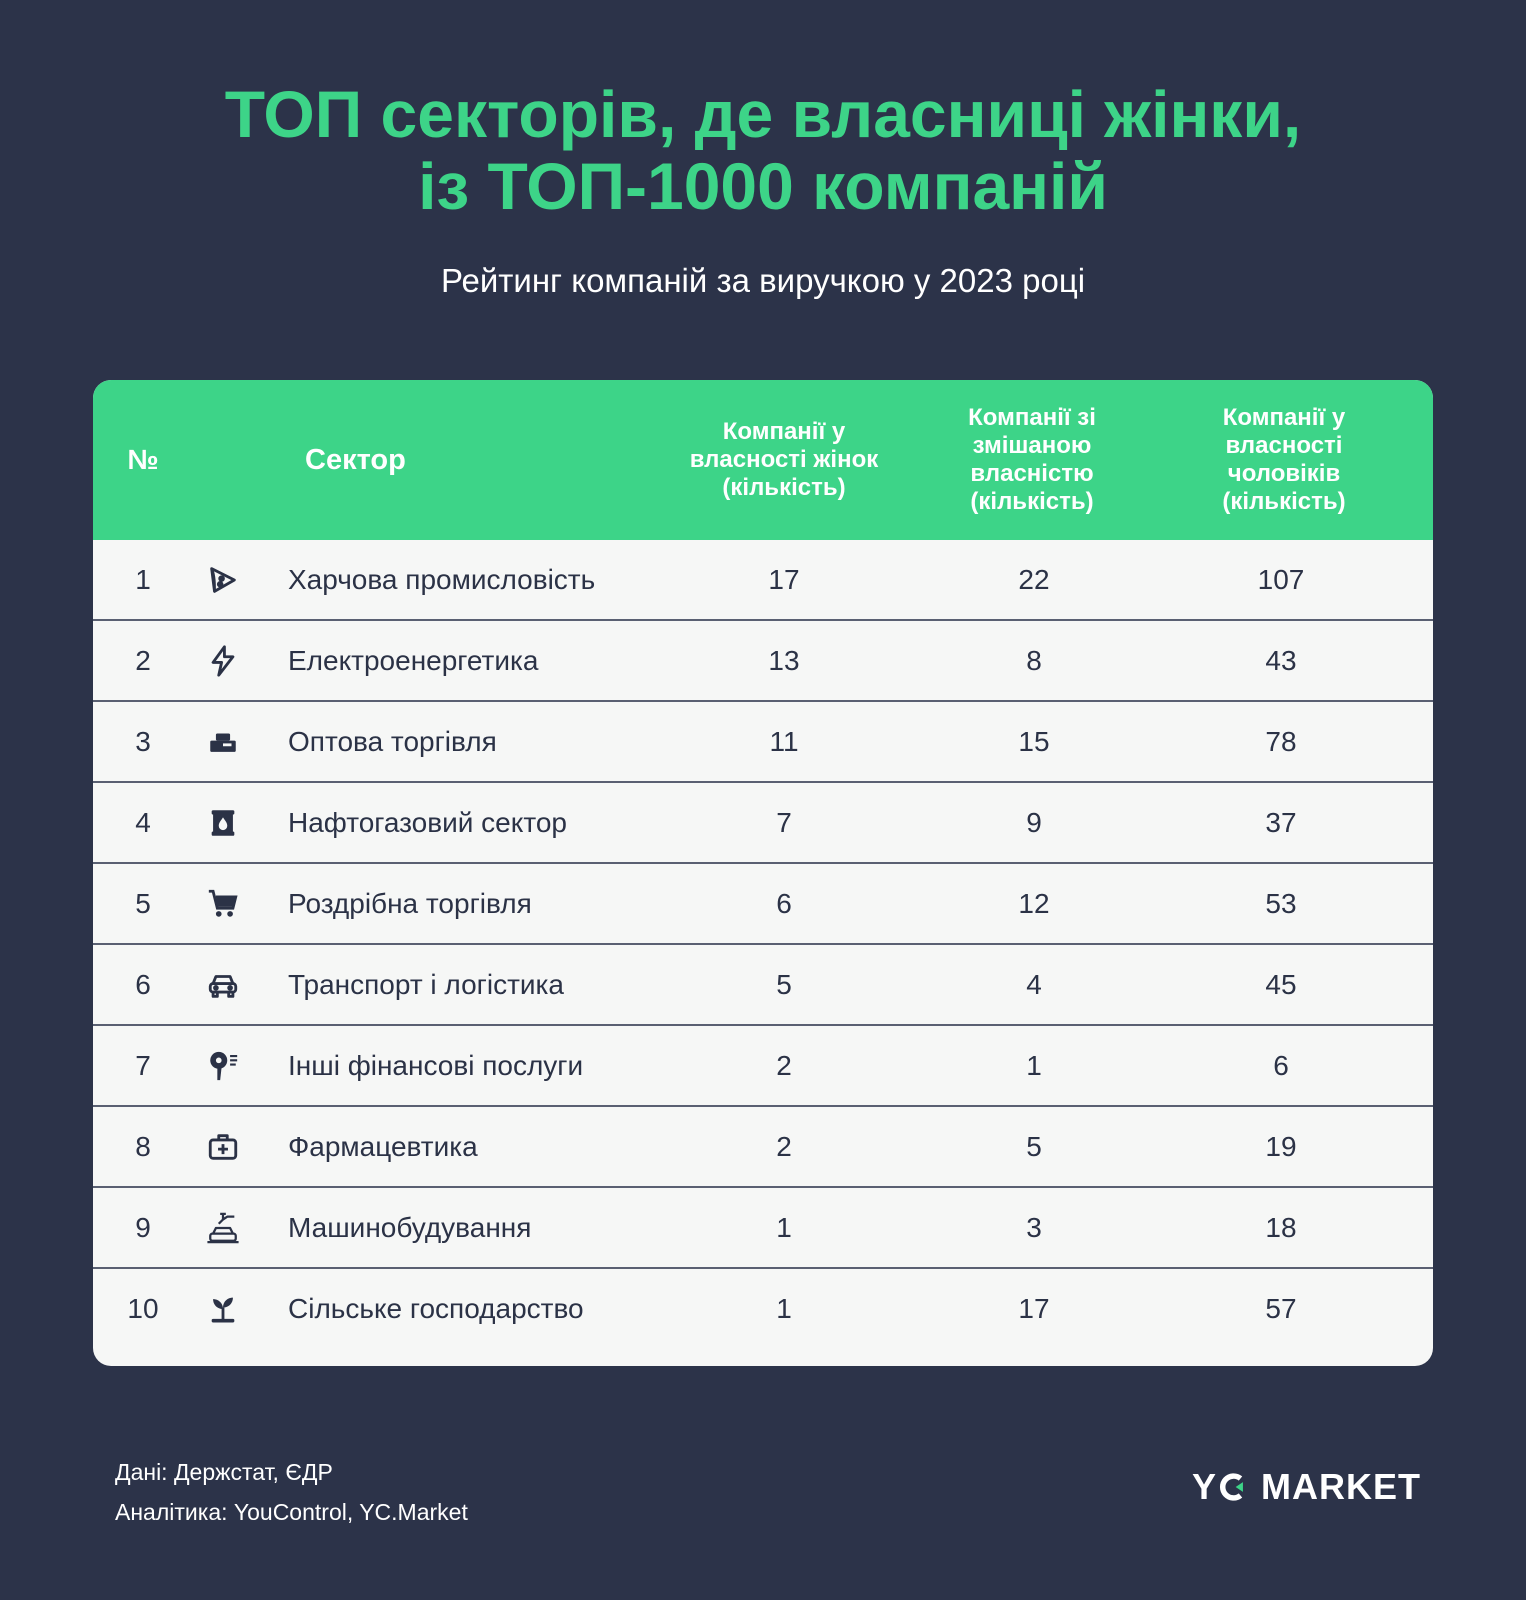 This screenshot has height=1600, width=1526. Describe the element at coordinates (143, 903) in the screenshot. I see `row-num: 5` at that location.